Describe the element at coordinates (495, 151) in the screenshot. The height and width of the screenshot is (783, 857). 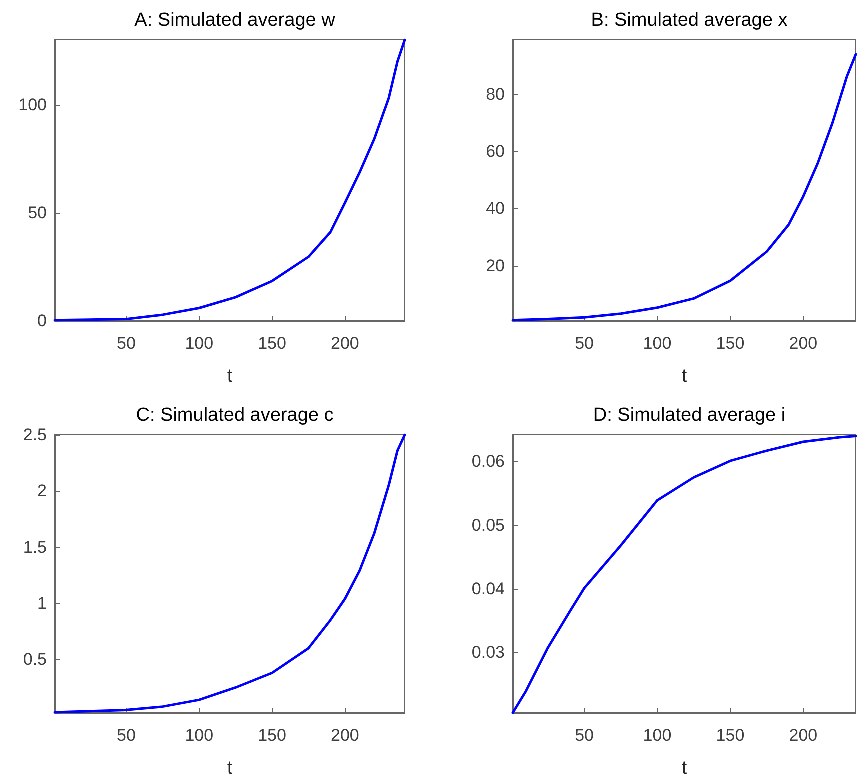
I see `y-tick-label: 60` at that location.